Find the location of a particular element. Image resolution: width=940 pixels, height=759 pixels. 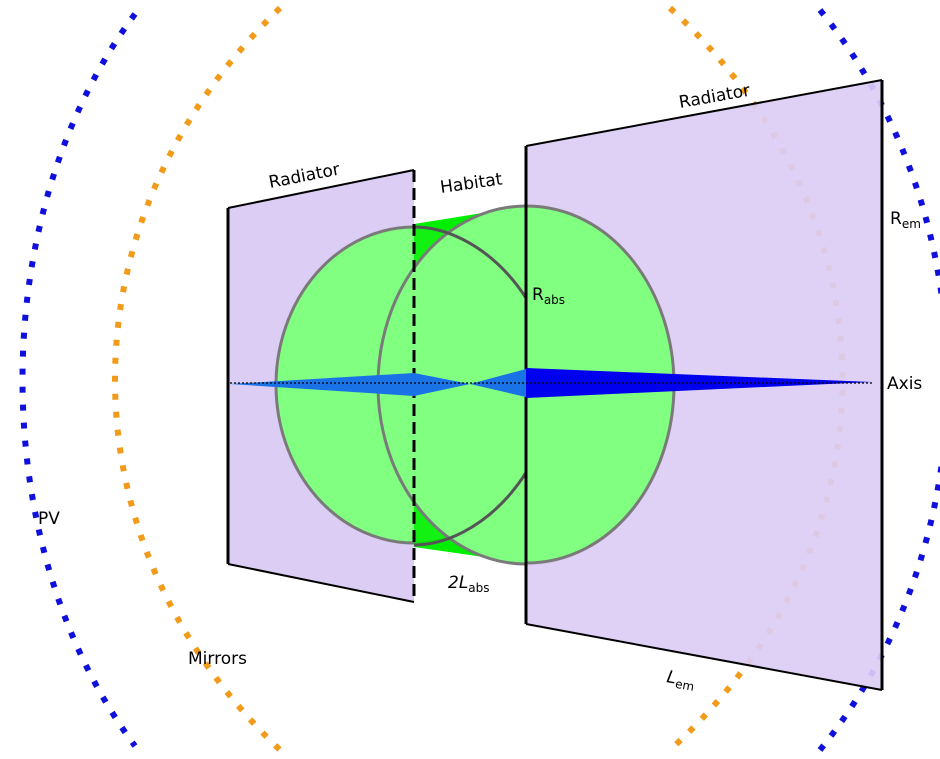

two-l-abs-label: 2Labs is located at coordinates (469, 584).